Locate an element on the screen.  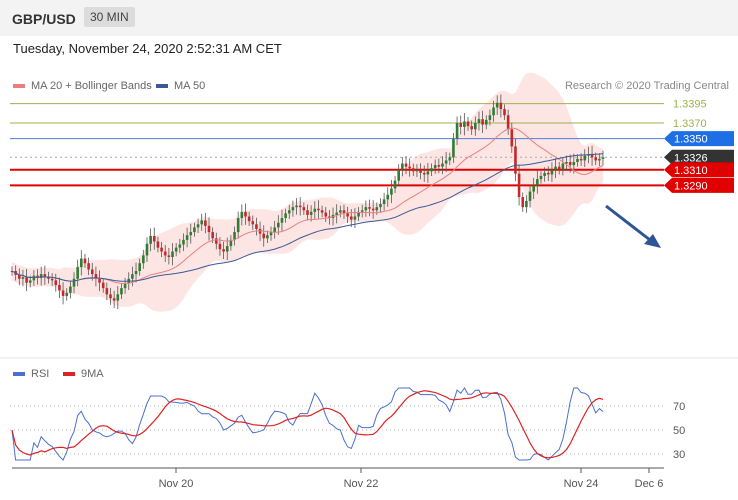
ma9-swatch is located at coordinates (69, 374).